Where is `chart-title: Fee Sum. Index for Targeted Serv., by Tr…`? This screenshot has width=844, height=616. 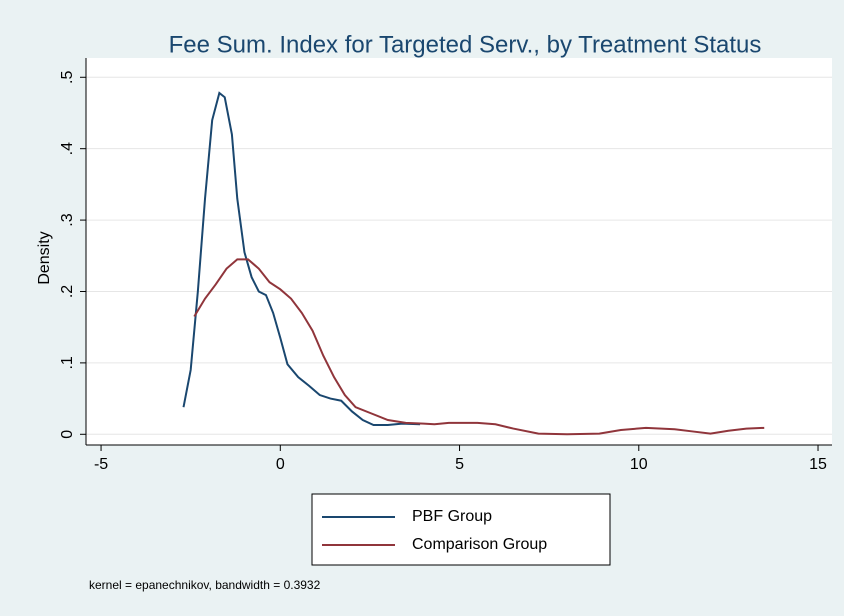
chart-title: Fee Sum. Index for Targeted Serv., by Tr… is located at coordinates (465, 44).